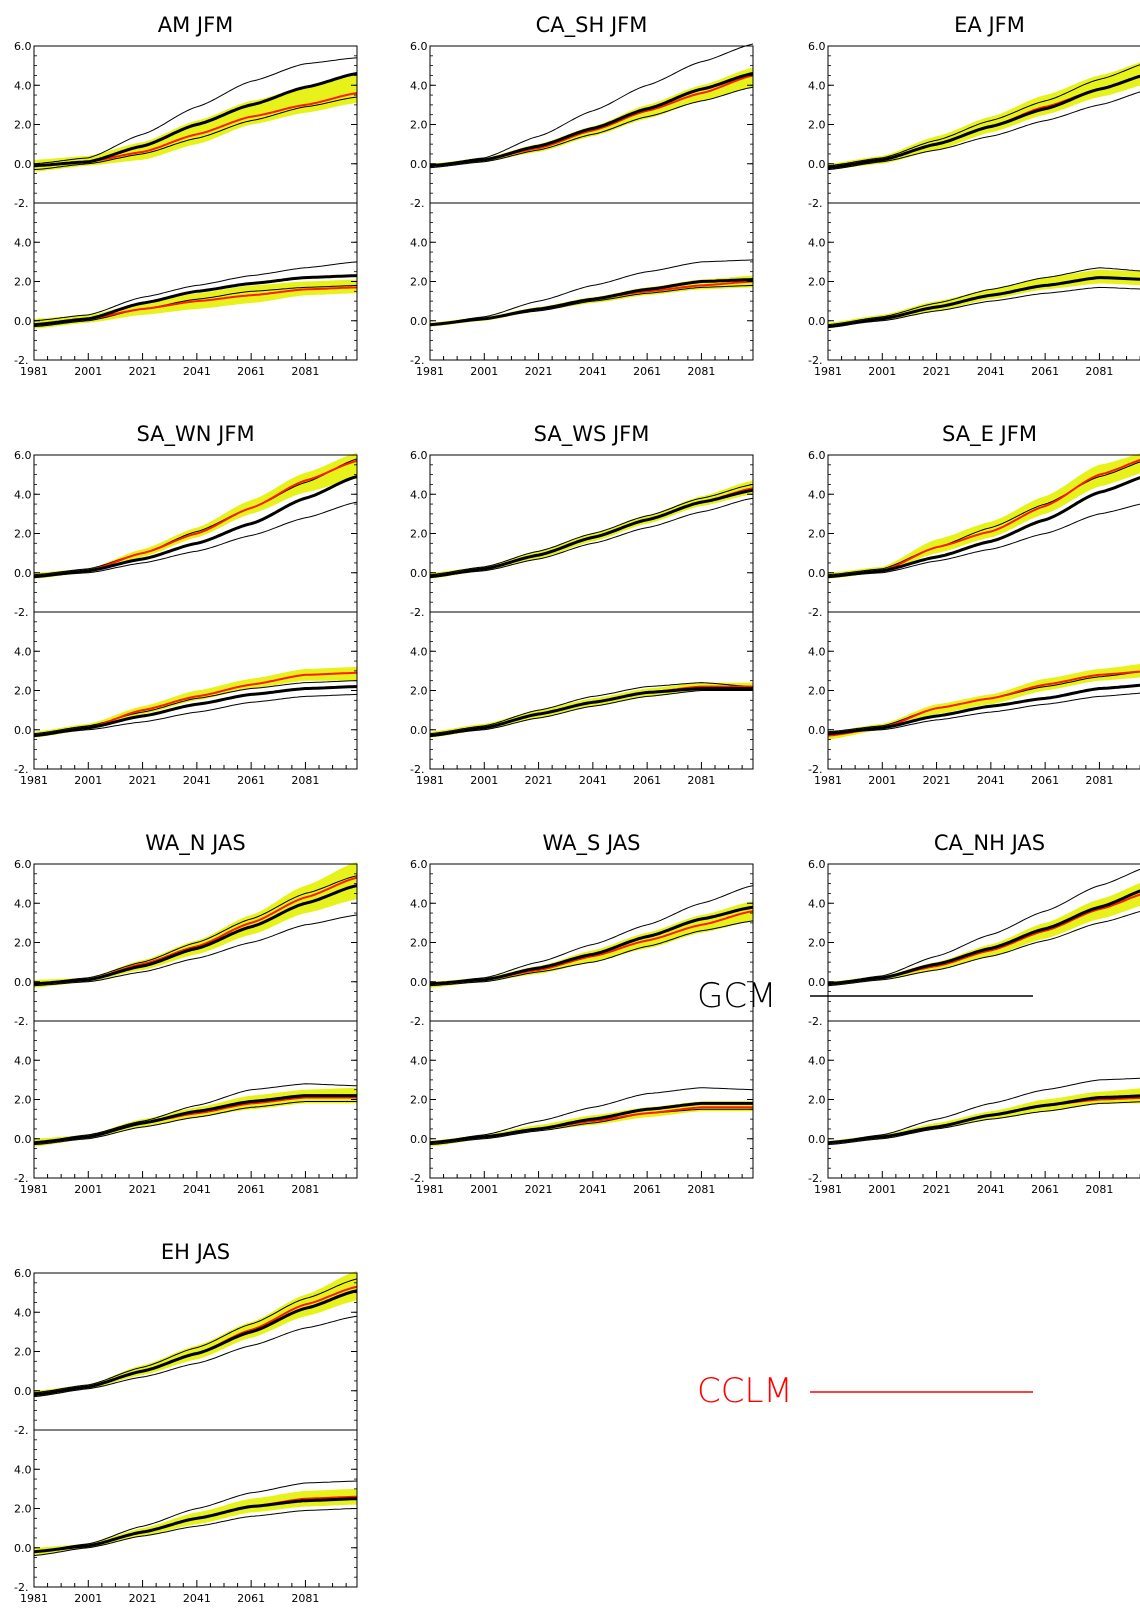  Describe the element at coordinates (989, 434) in the screenshot. I see `panel-title: SA_E JFM` at that location.